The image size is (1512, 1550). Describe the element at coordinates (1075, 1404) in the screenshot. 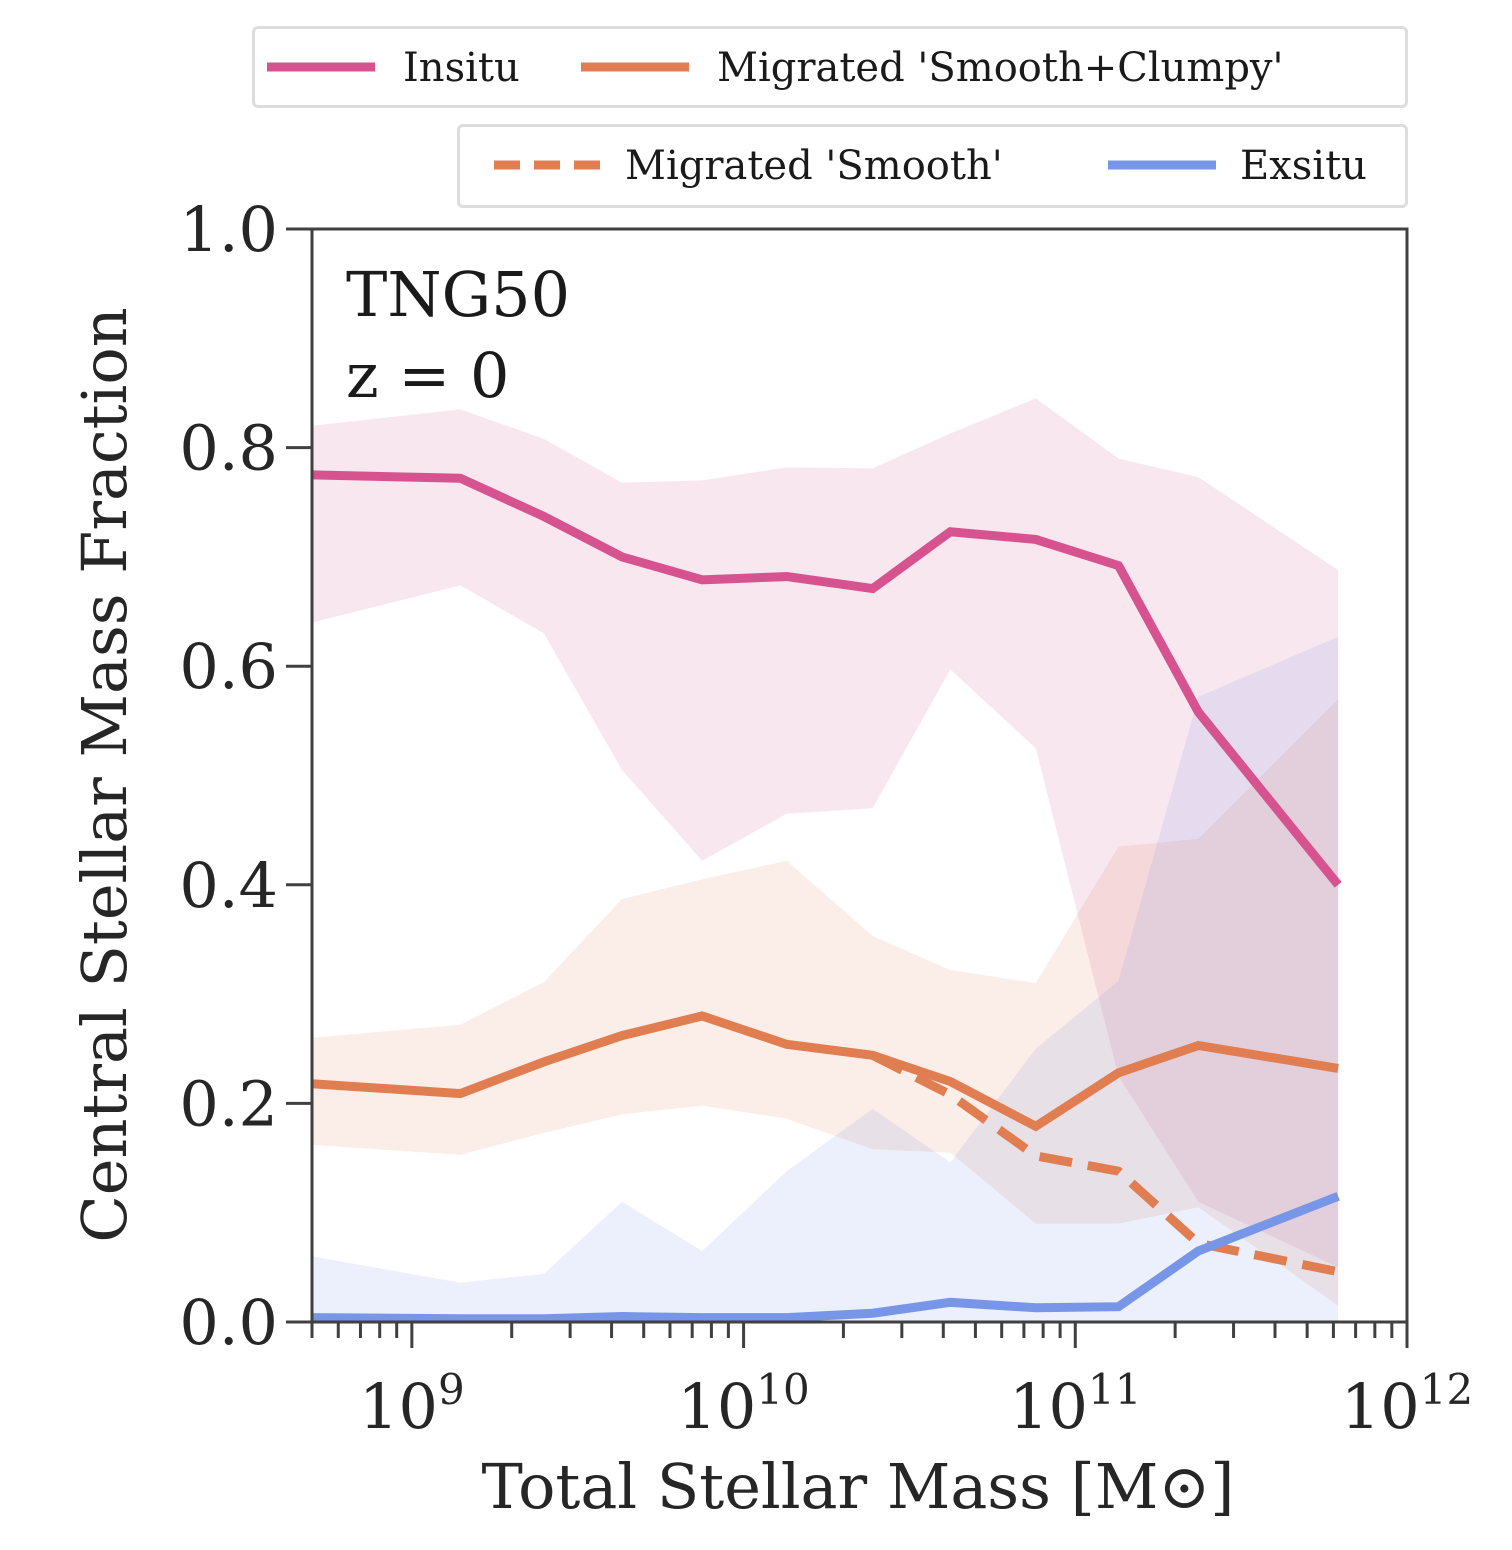

I see `x-tick-label: 1011` at that location.